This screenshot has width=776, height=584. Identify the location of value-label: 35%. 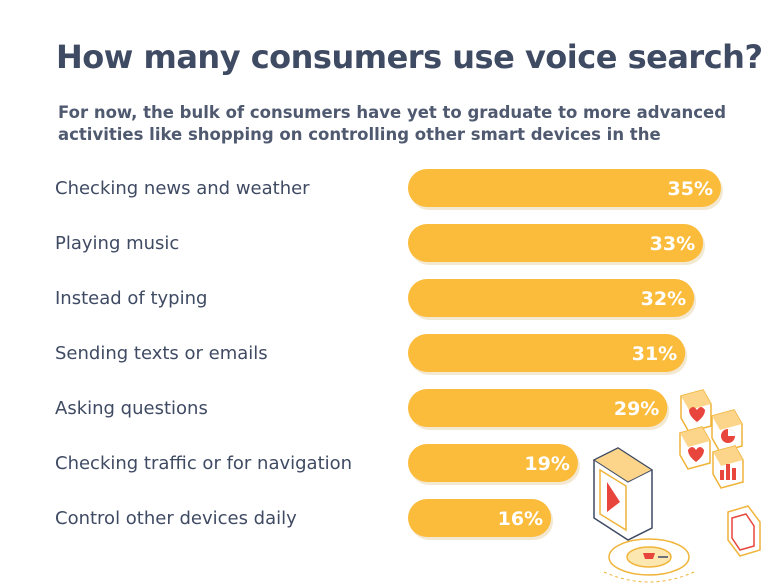
(690, 189).